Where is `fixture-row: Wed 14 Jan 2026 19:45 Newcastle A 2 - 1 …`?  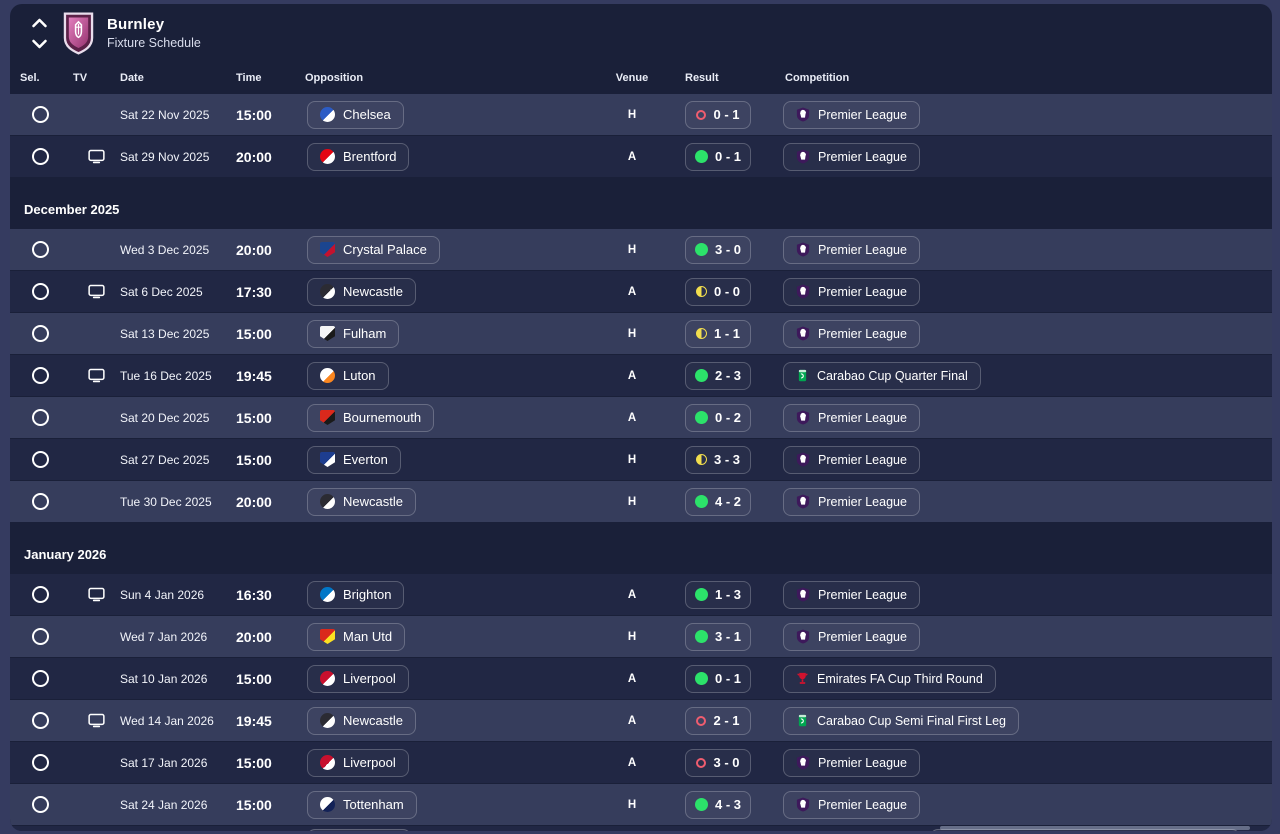
fixture-row: Wed 14 Jan 2026 19:45 Newcastle A 2 - 1 … is located at coordinates (641, 720).